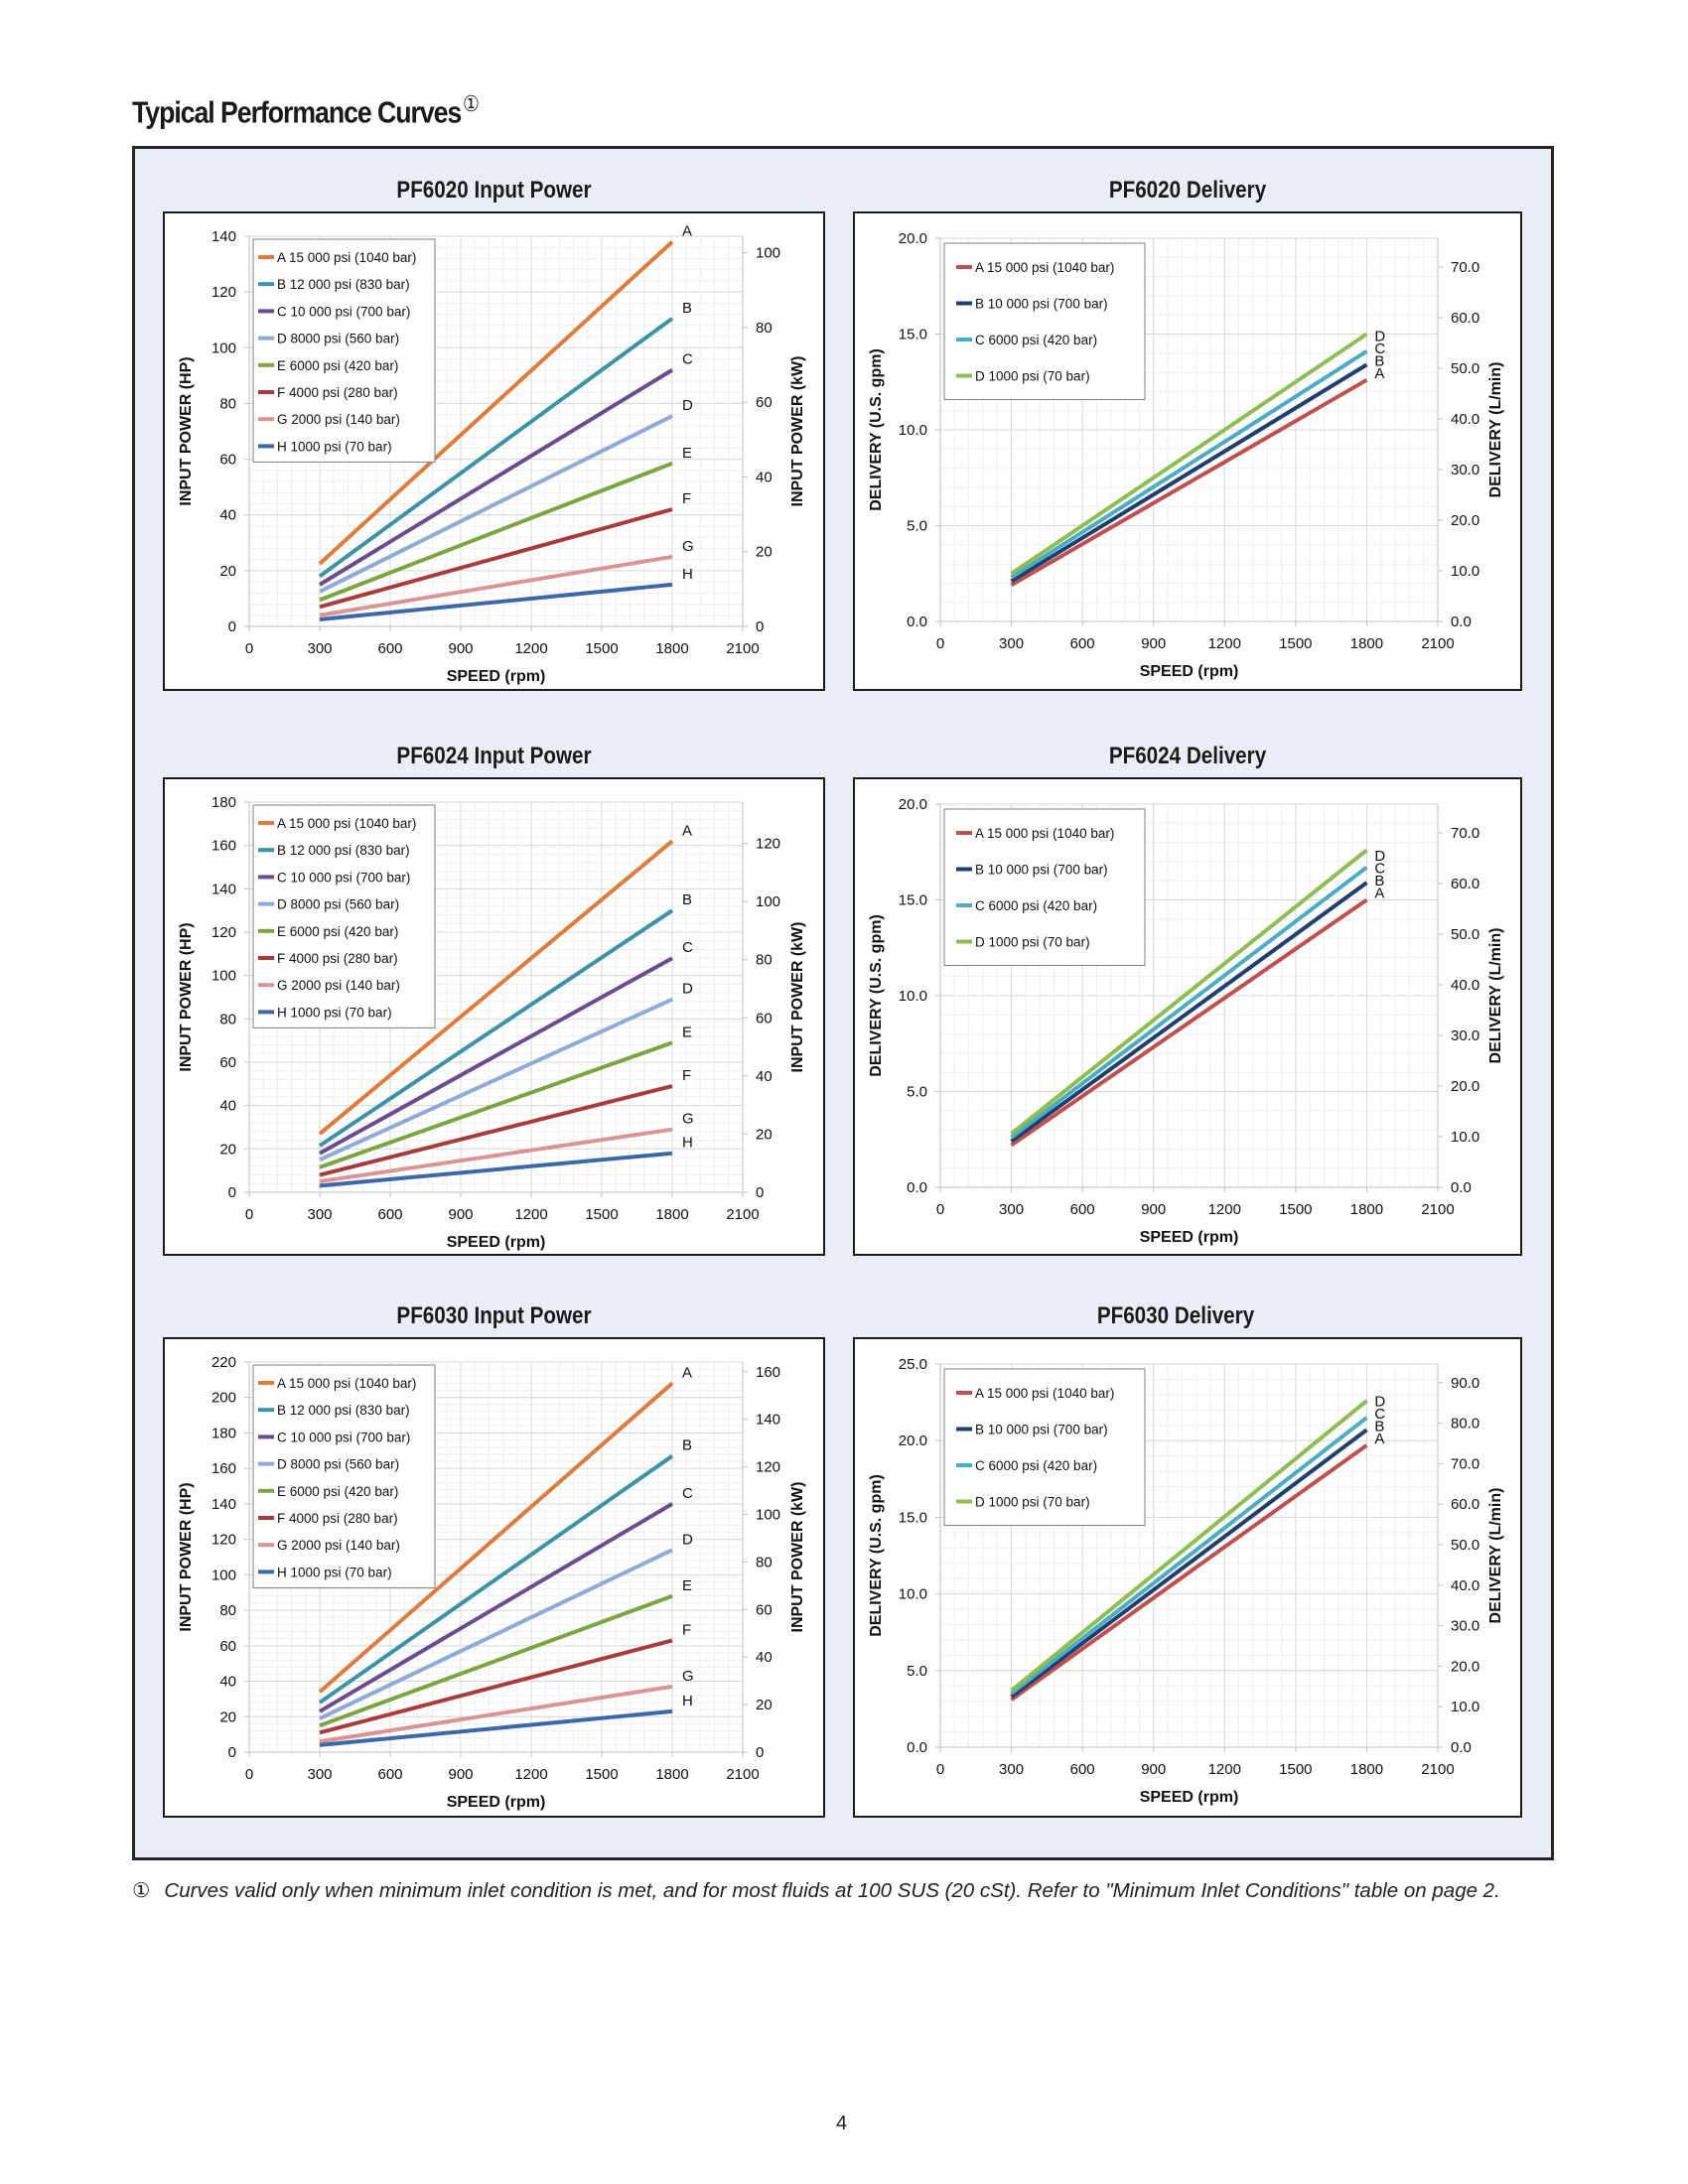 The width and height of the screenshot is (1688, 2184). What do you see at coordinates (223, 802) in the screenshot?
I see `y-tick-label: 180` at bounding box center [223, 802].